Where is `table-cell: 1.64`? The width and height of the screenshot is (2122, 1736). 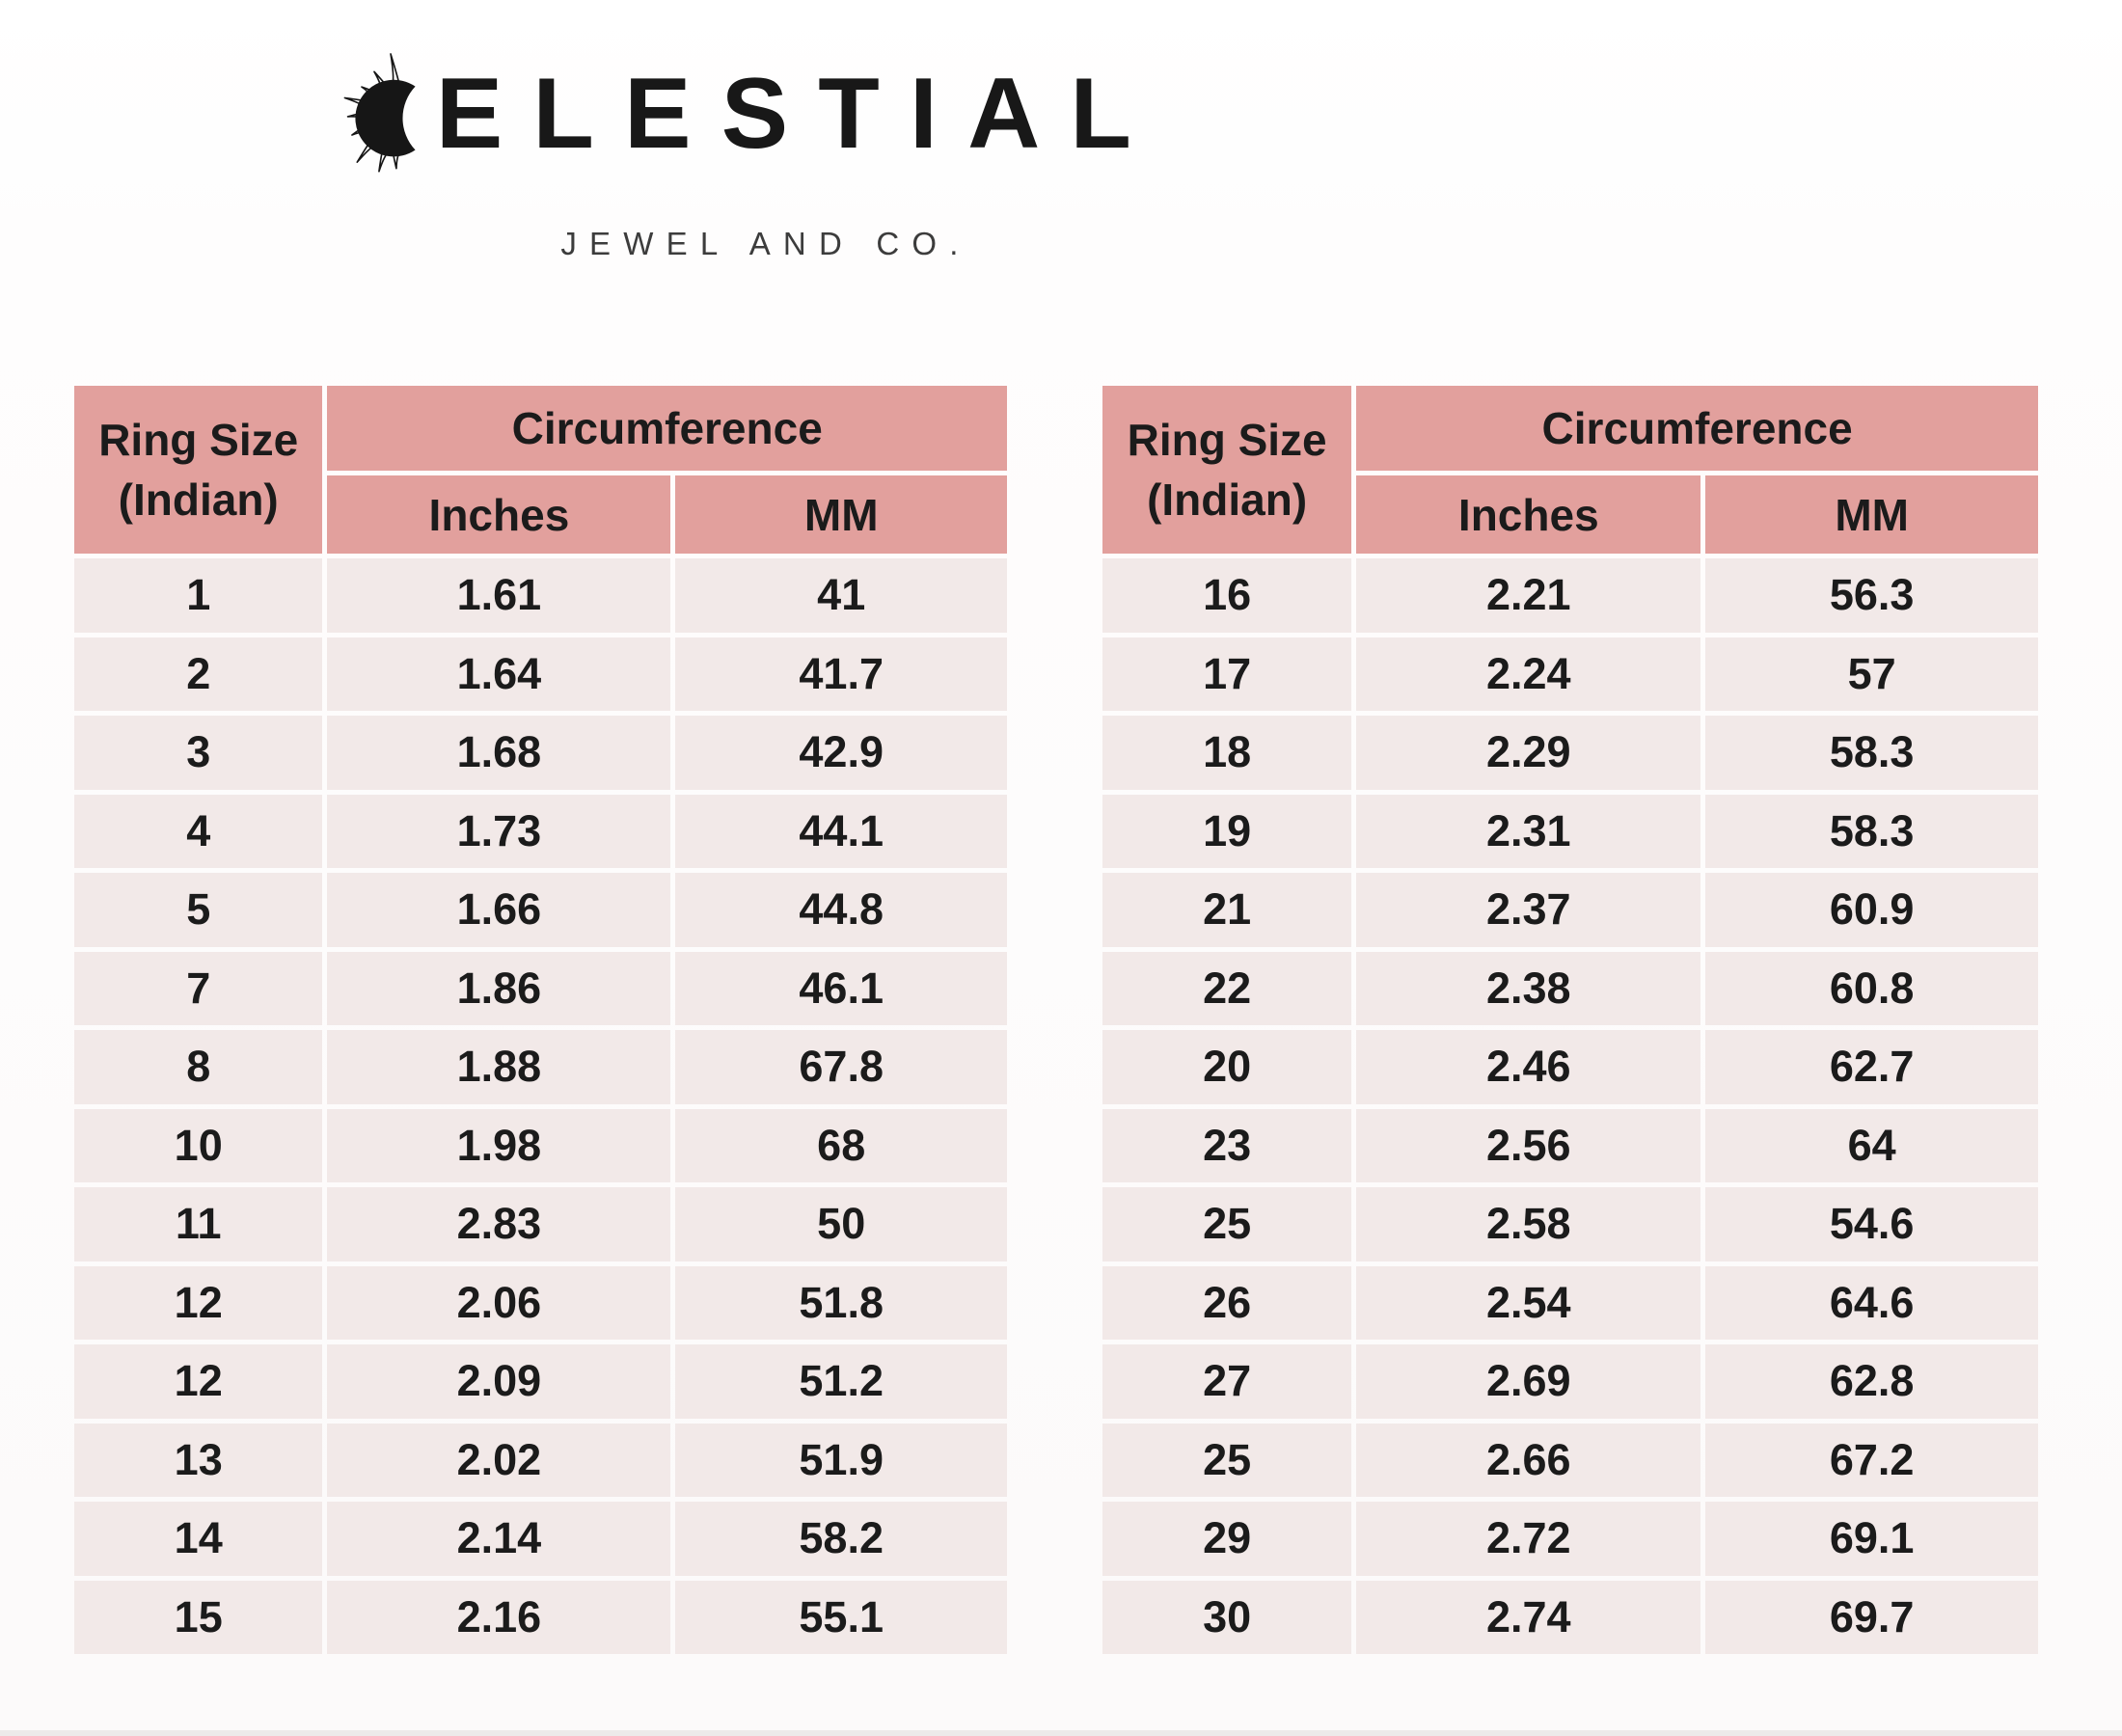
table-cell: 1.64 is located at coordinates (499, 674).